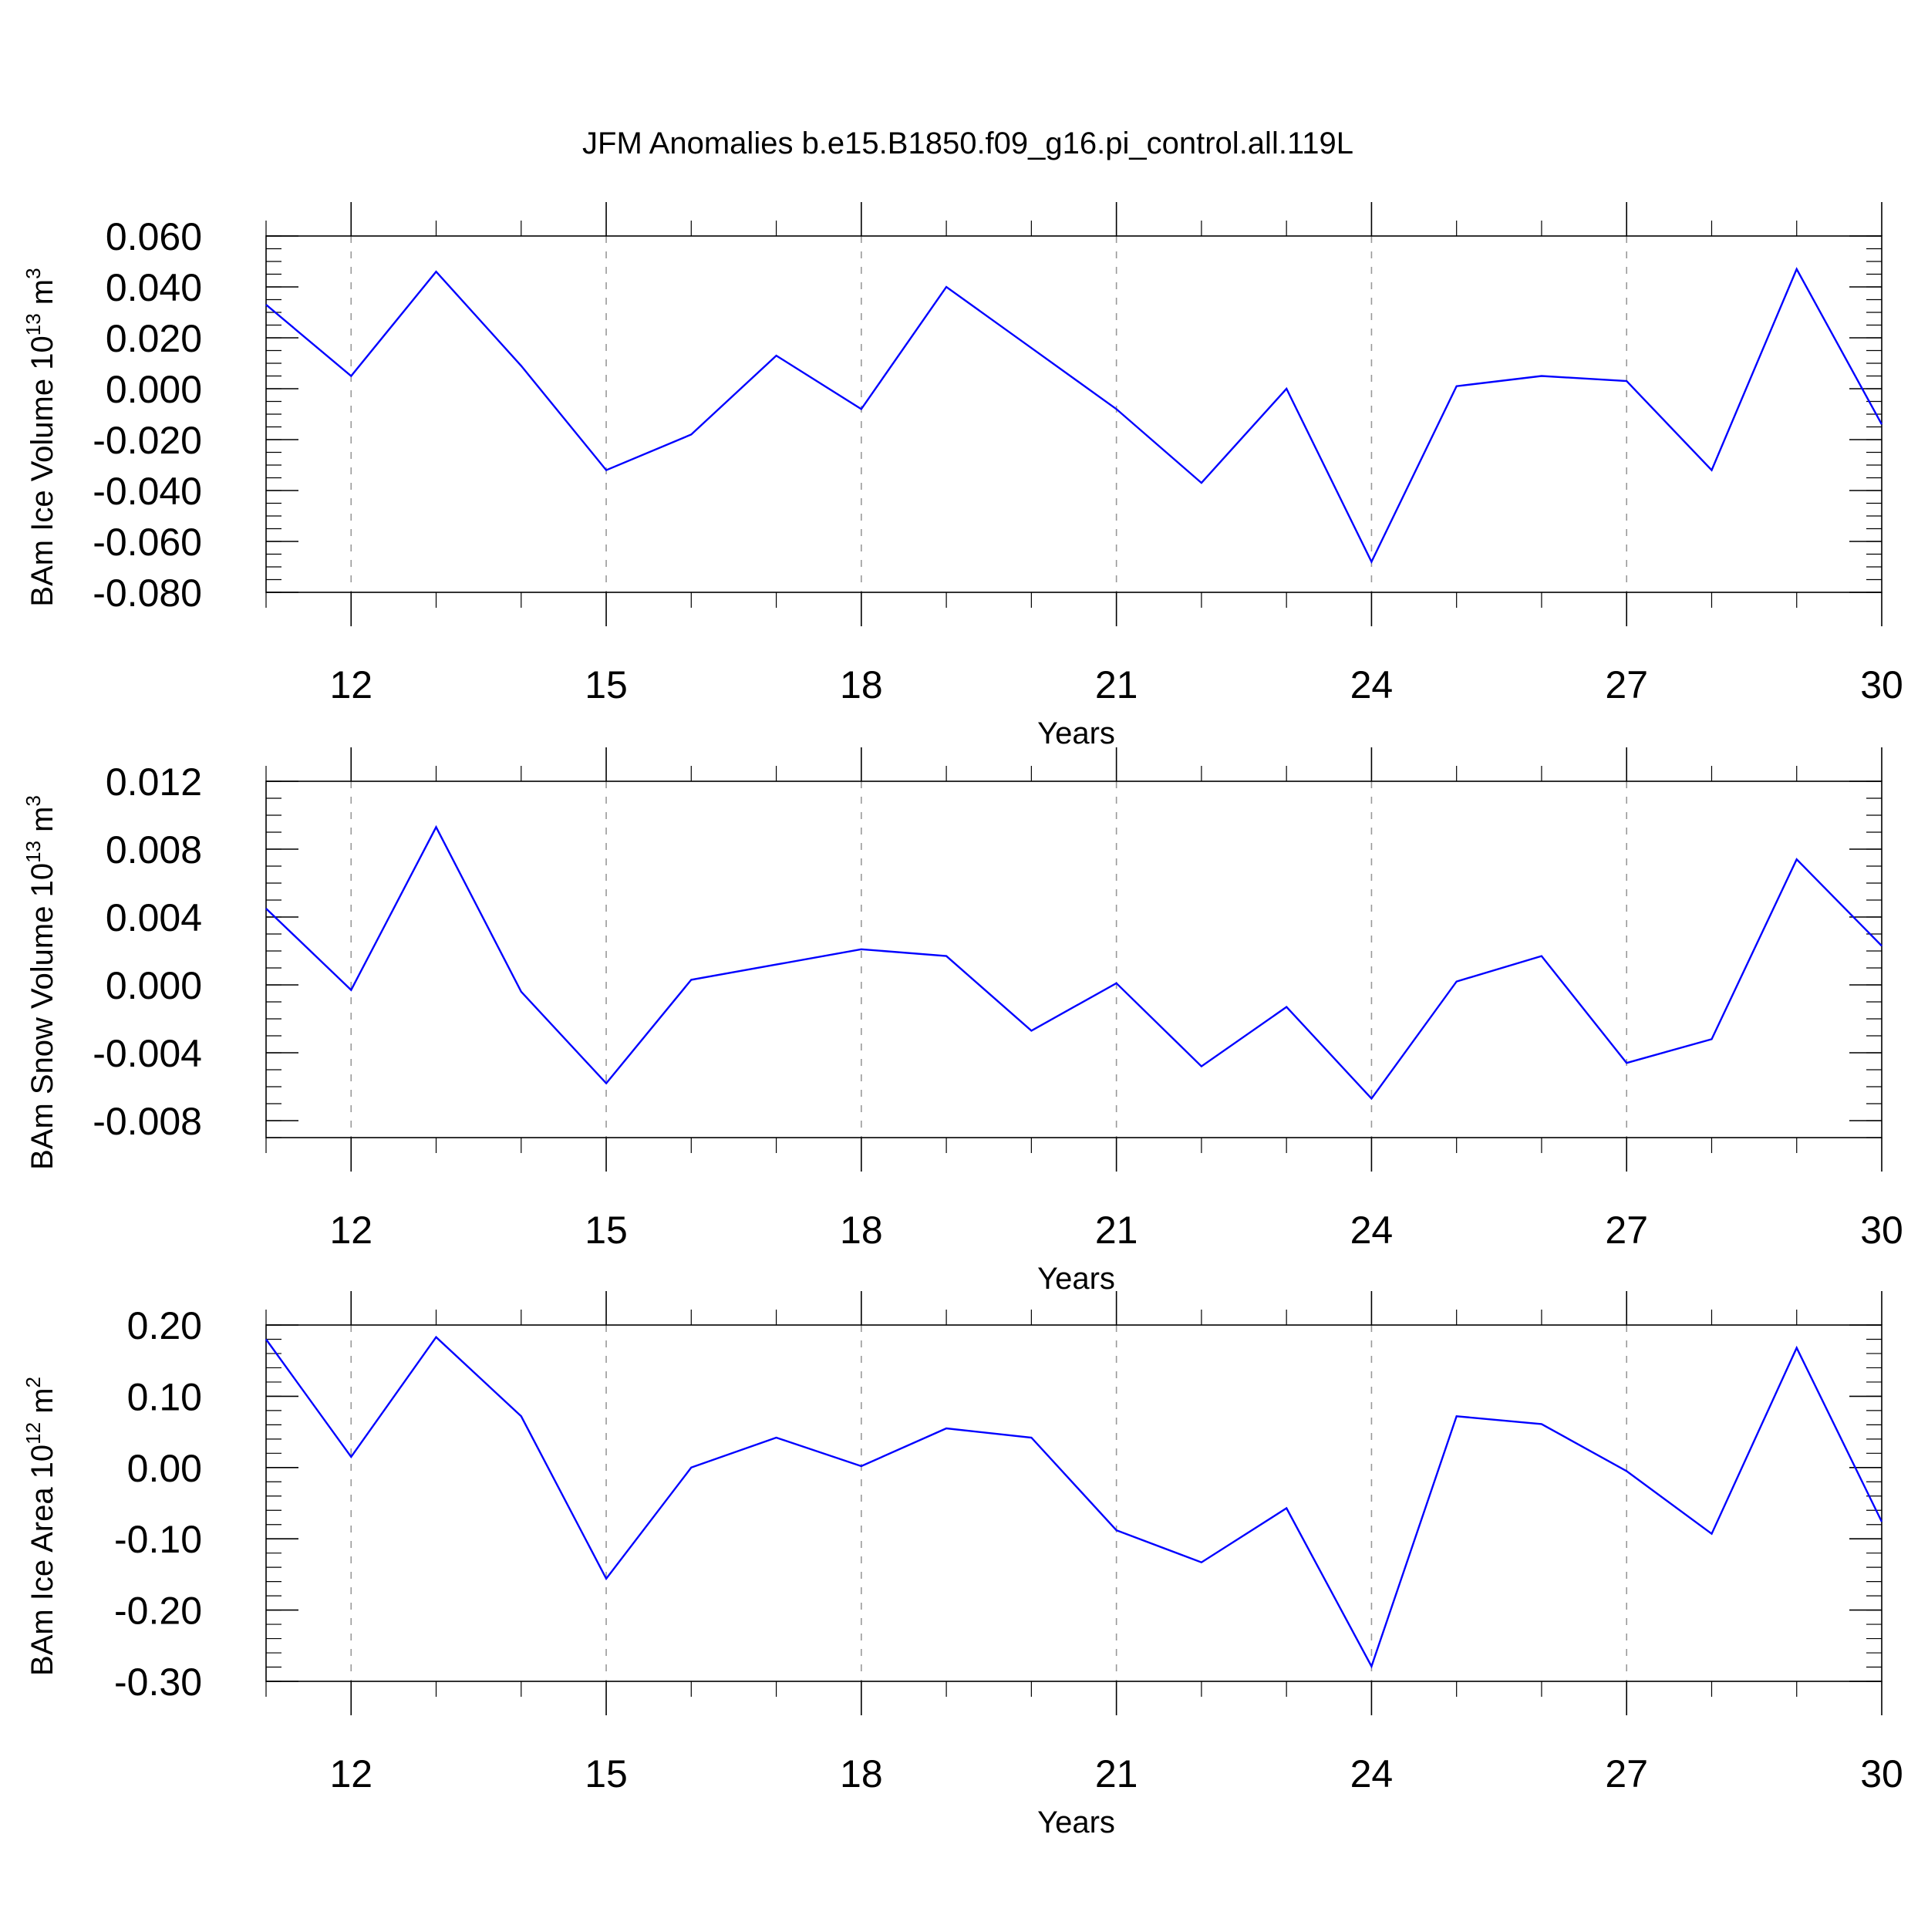  I want to click on y-axis-title-text: BAm Ice Area 10, so click(42, 1560).